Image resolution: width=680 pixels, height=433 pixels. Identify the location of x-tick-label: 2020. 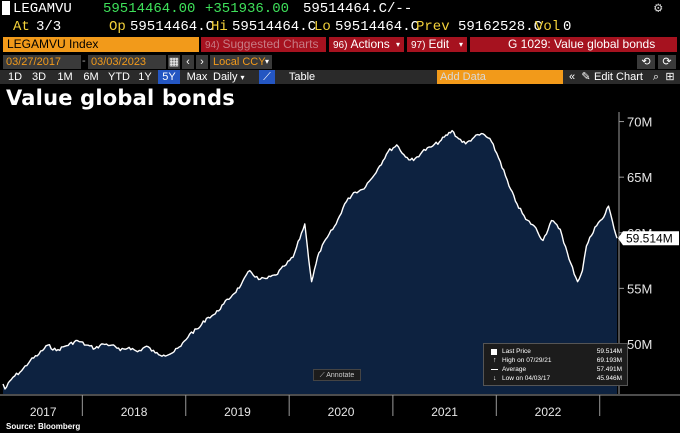
(341, 412).